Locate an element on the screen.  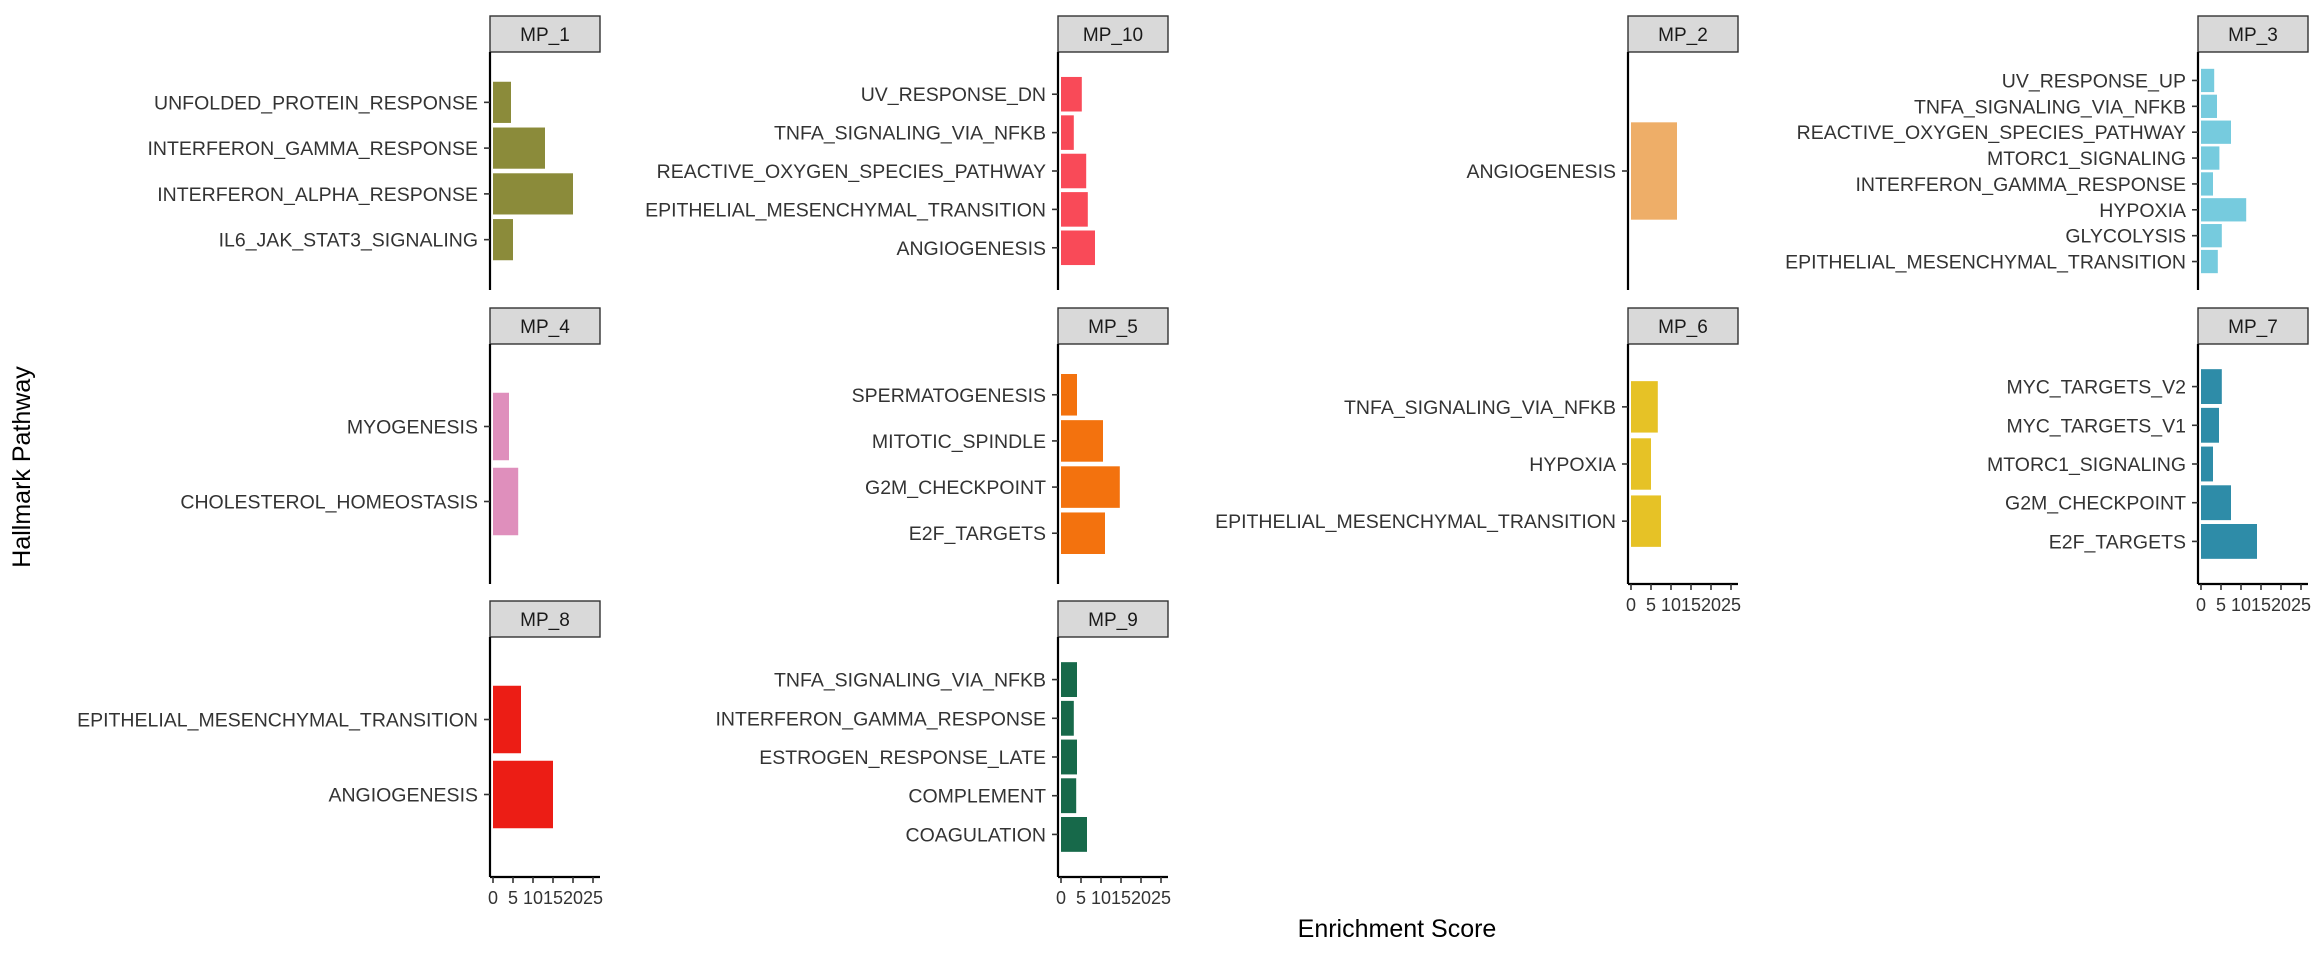
bar-mp-6-tnfa-signaling-via-nfkb is located at coordinates (1644, 407).